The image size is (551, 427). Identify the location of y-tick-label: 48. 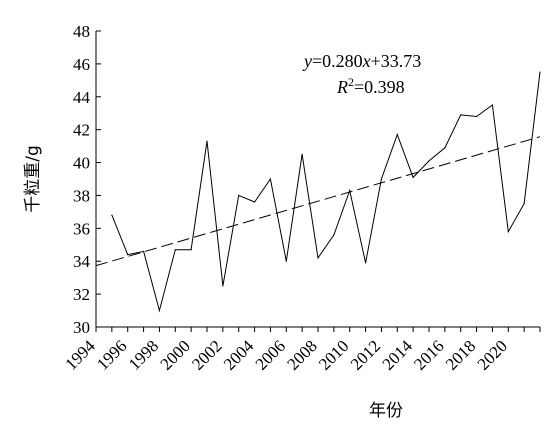
(81, 31).